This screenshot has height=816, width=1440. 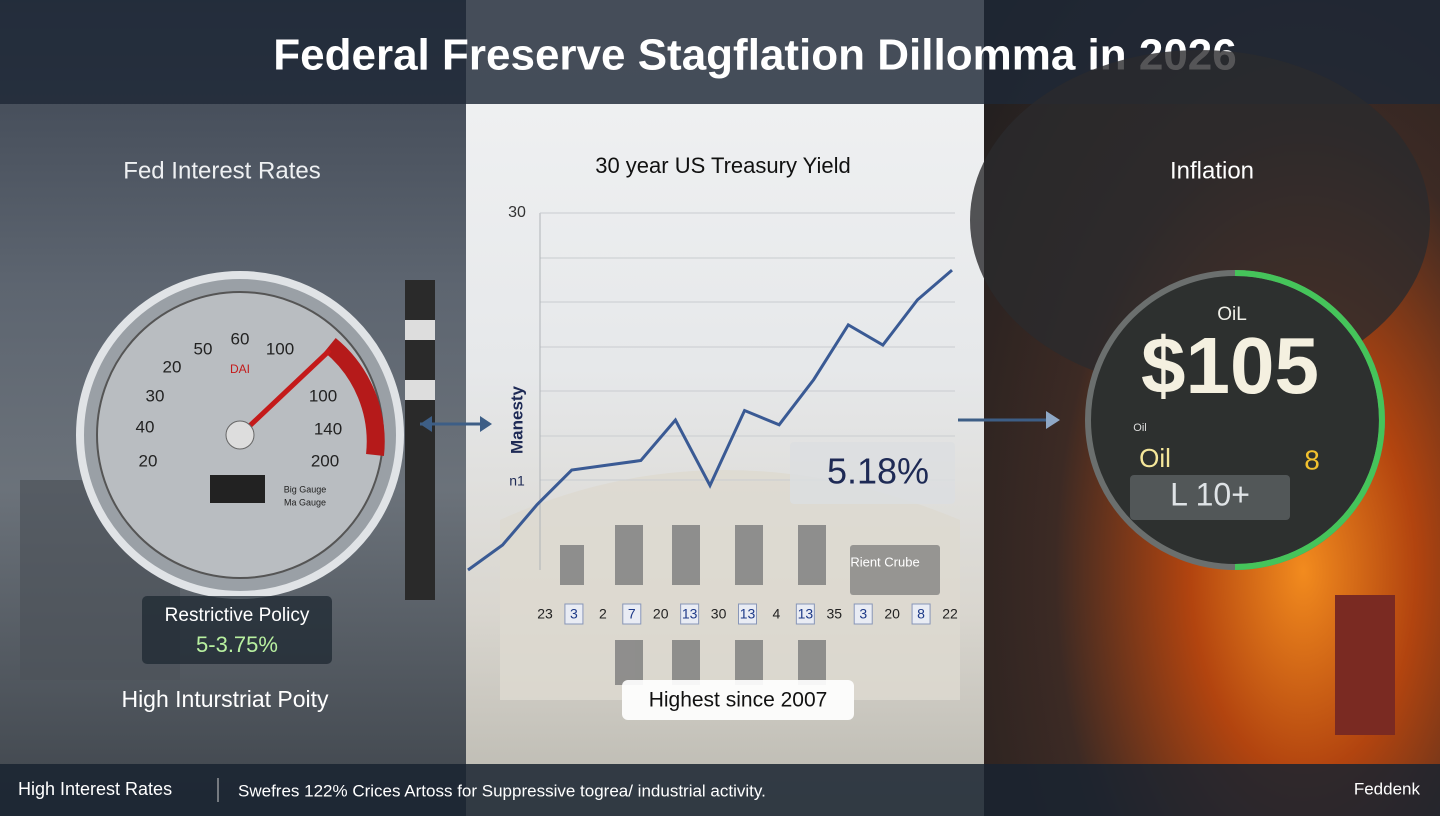 What do you see at coordinates (1053, 420) in the screenshot?
I see `arrow-head` at bounding box center [1053, 420].